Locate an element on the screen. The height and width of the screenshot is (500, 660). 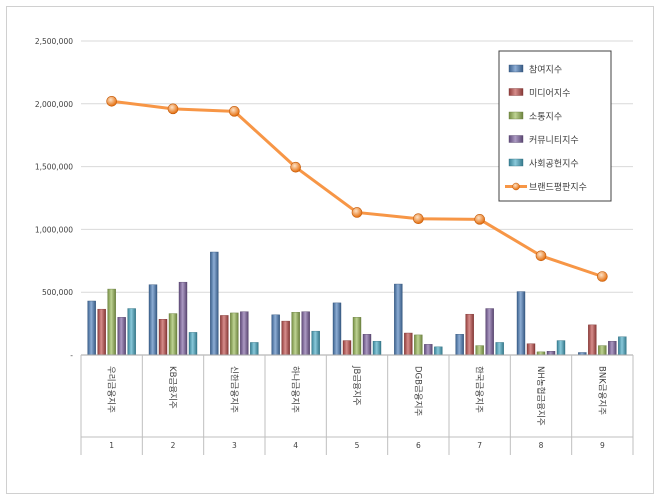
x-category-label: JB금융지주 is located at coordinates (356, 385).